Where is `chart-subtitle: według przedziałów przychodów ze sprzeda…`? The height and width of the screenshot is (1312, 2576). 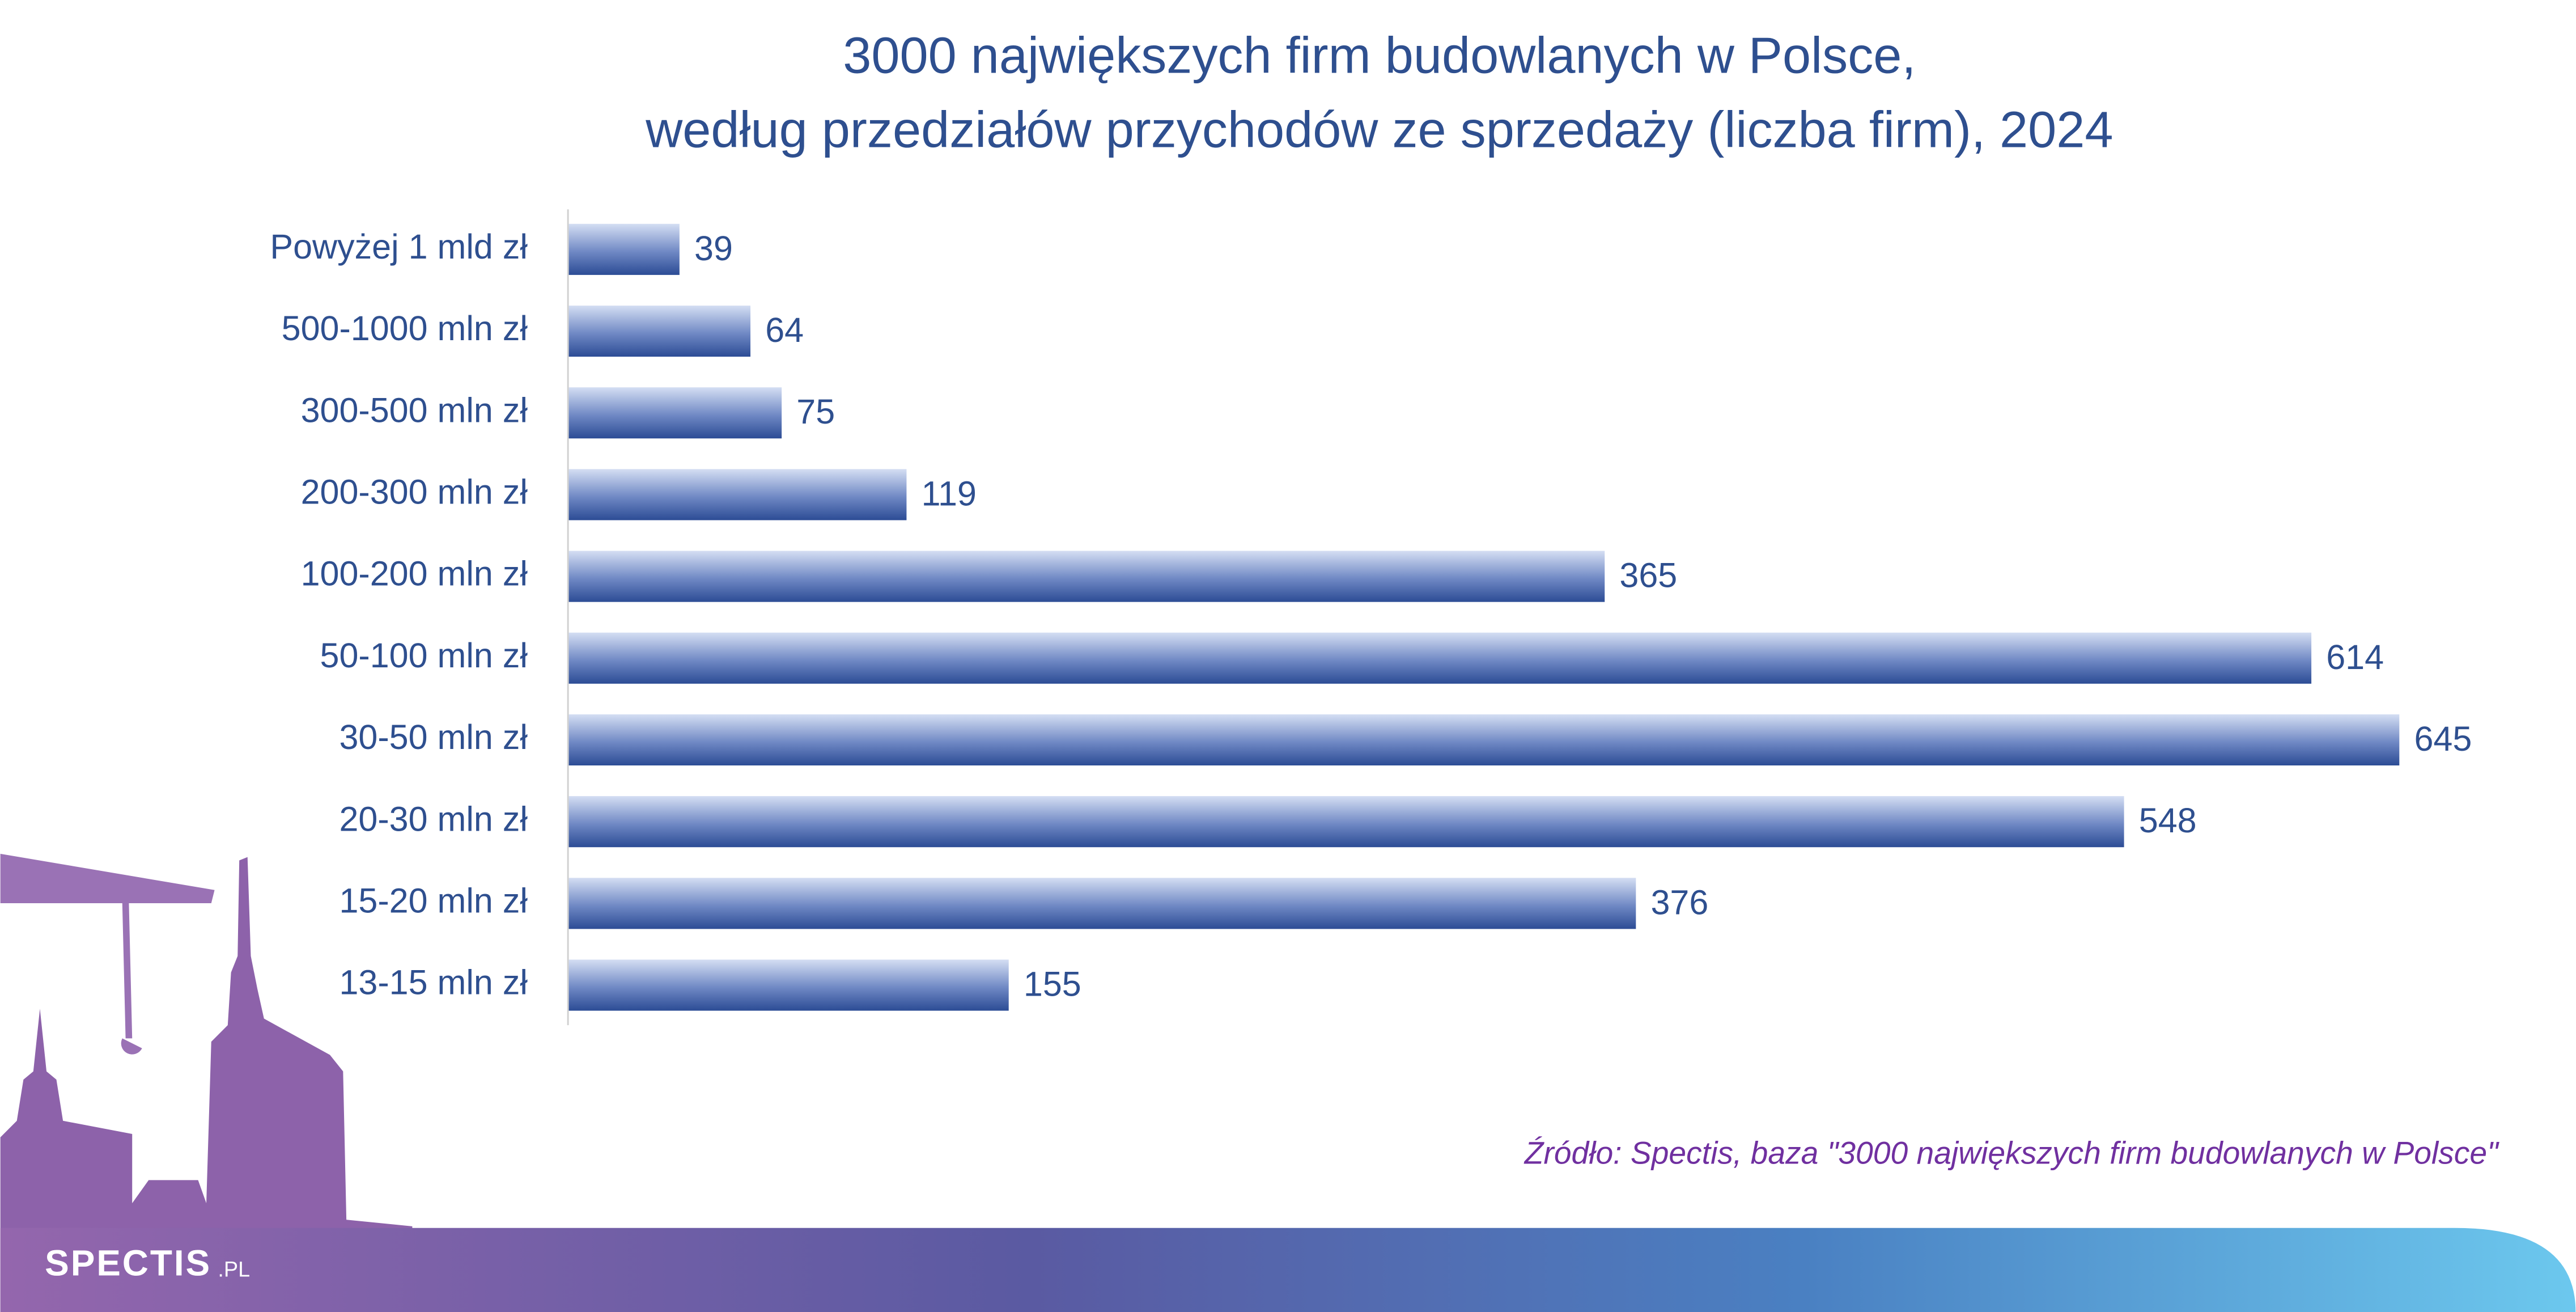
chart-subtitle: według przedziałów przychodów ze sprzeda… is located at coordinates (1379, 129).